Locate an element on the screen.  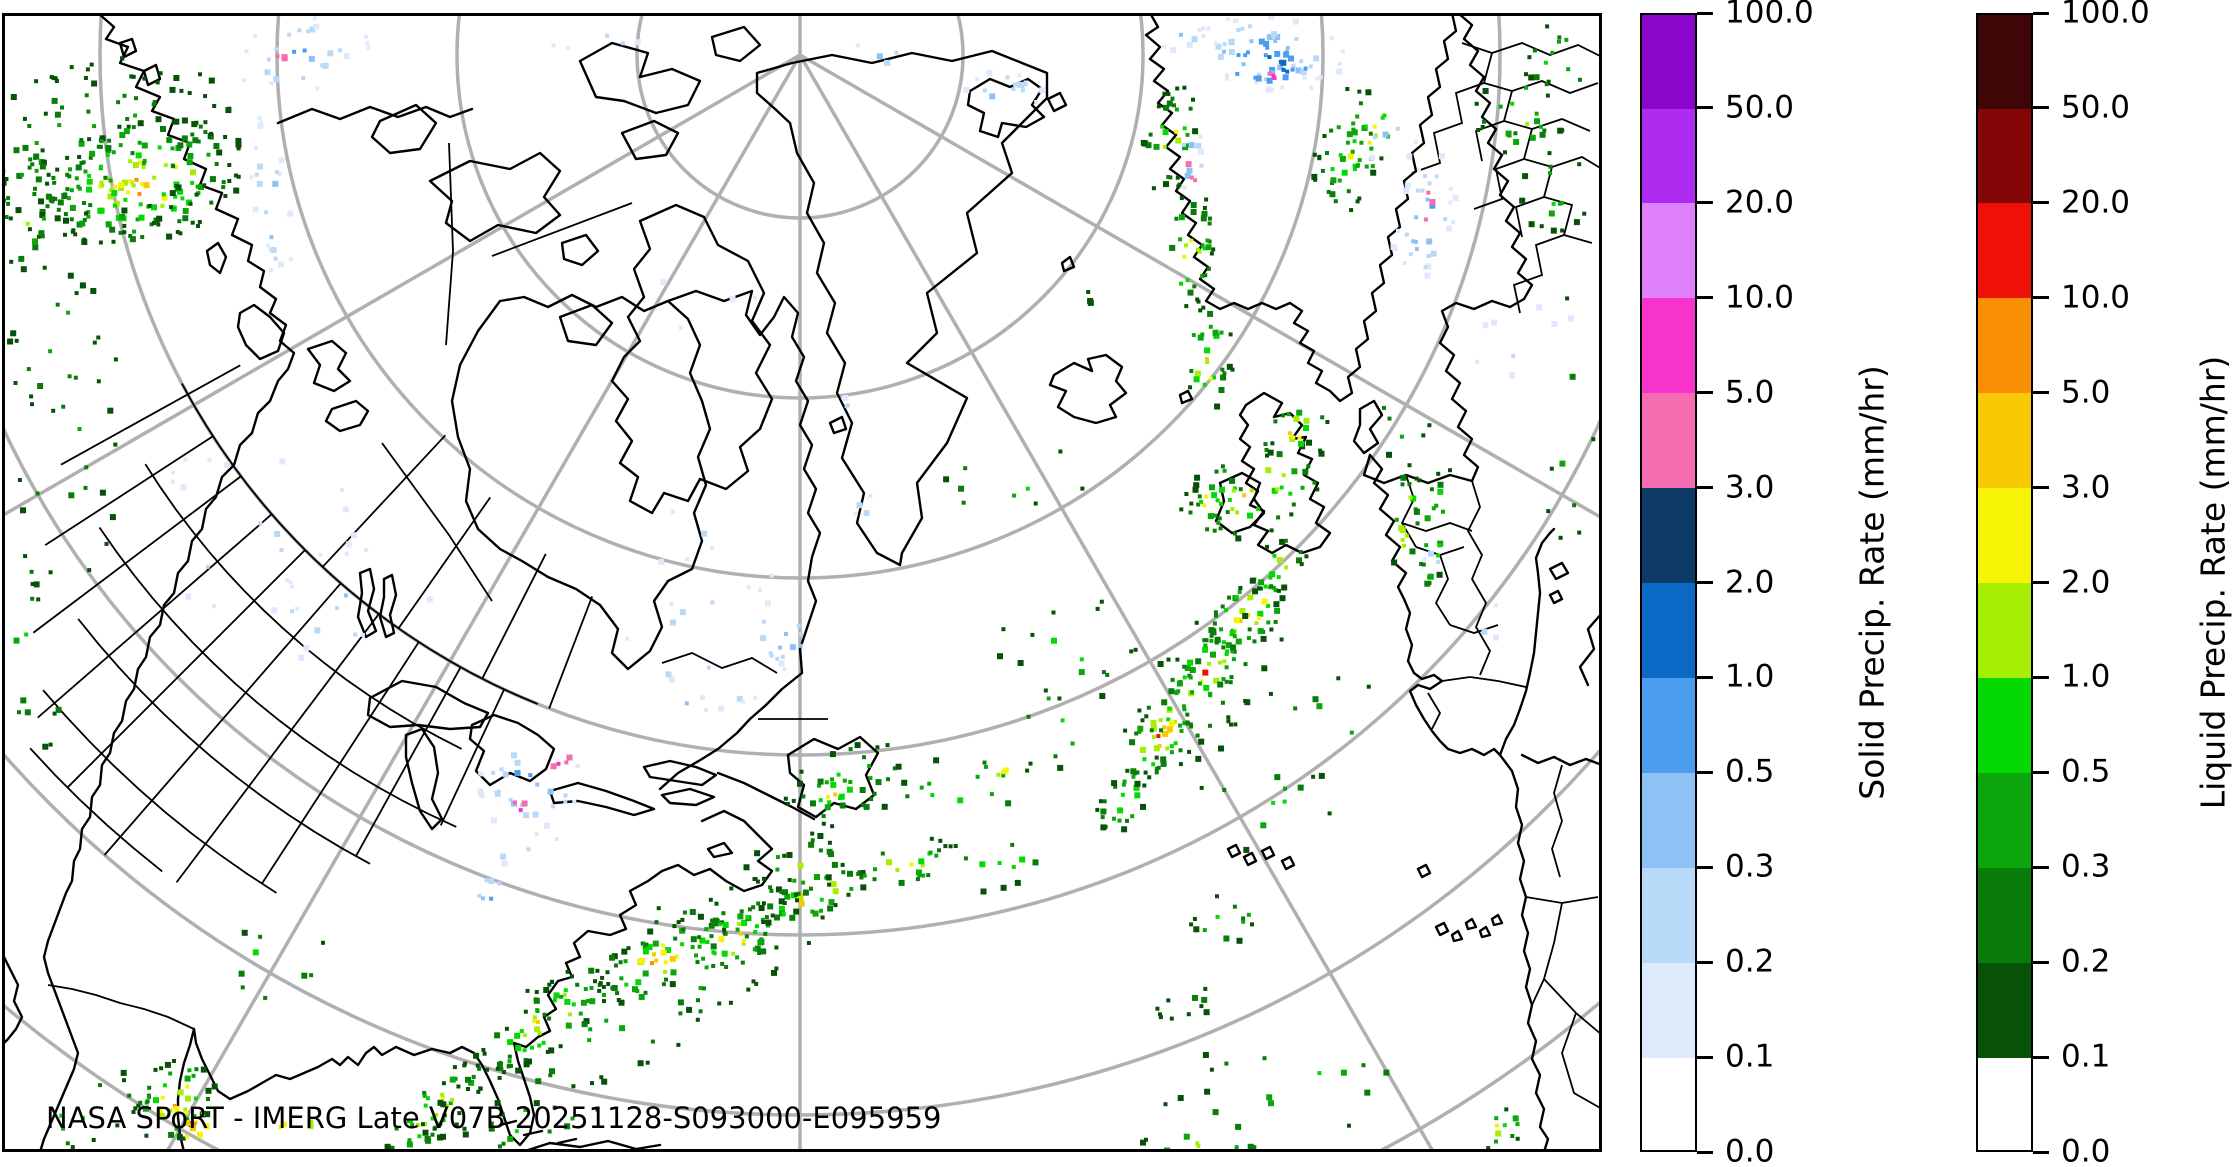
territory-border is located at coordinates (437, 522).